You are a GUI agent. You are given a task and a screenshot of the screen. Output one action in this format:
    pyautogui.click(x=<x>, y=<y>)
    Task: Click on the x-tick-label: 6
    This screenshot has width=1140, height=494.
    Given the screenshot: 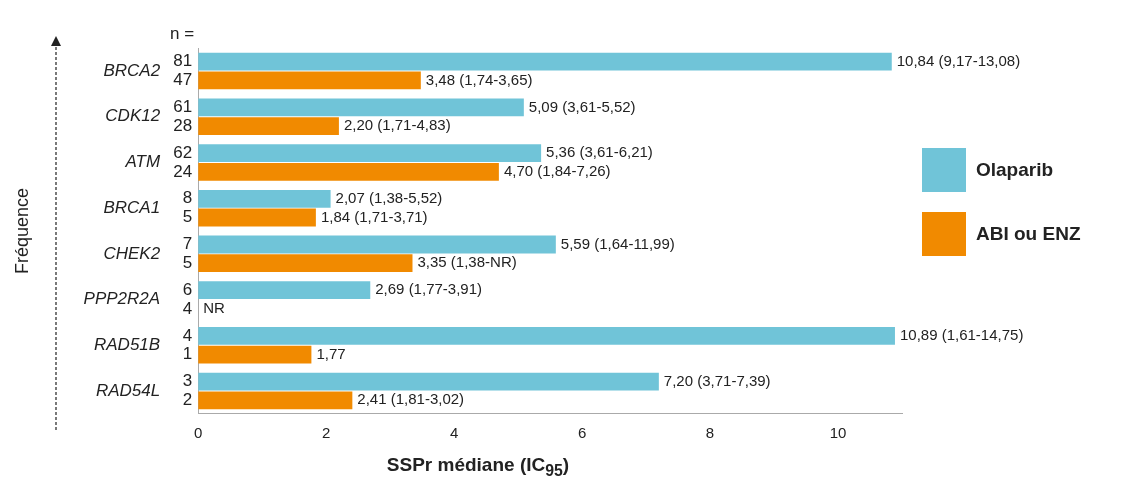 What is the action you would take?
    pyautogui.click(x=582, y=432)
    